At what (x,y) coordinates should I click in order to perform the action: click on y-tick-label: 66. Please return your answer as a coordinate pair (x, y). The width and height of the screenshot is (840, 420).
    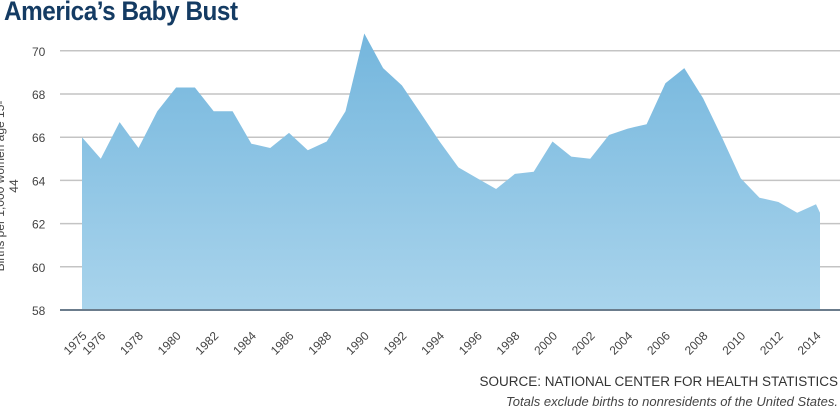
    Looking at the image, I should click on (39, 138).